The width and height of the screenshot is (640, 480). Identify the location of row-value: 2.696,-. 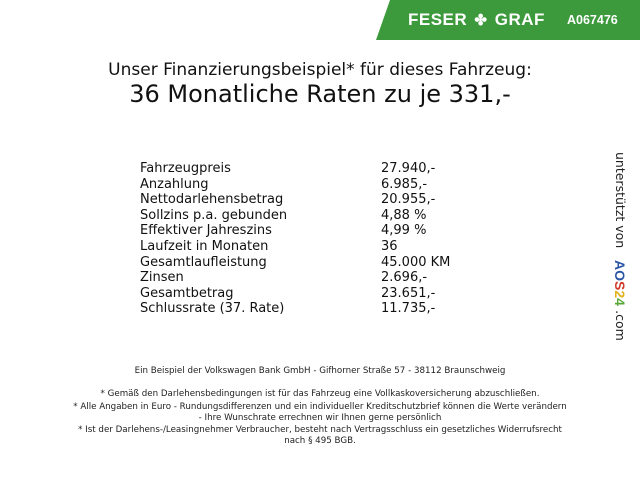
(404, 278).